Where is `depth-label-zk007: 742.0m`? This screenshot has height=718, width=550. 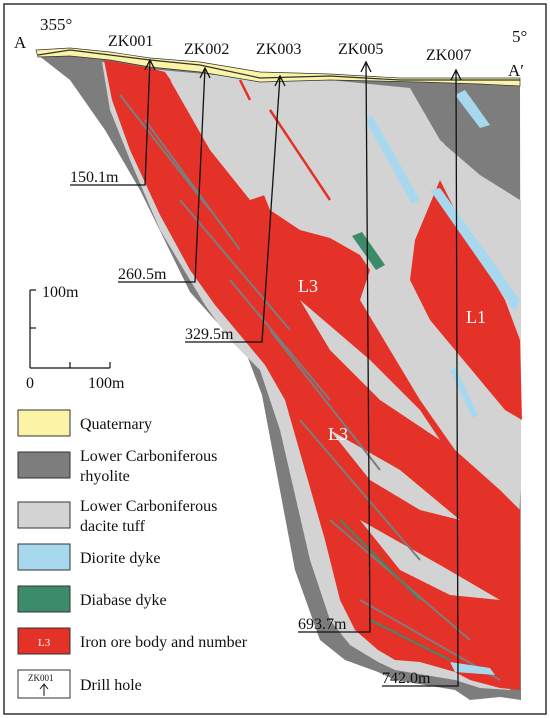
depth-label-zk007: 742.0m is located at coordinates (406, 678).